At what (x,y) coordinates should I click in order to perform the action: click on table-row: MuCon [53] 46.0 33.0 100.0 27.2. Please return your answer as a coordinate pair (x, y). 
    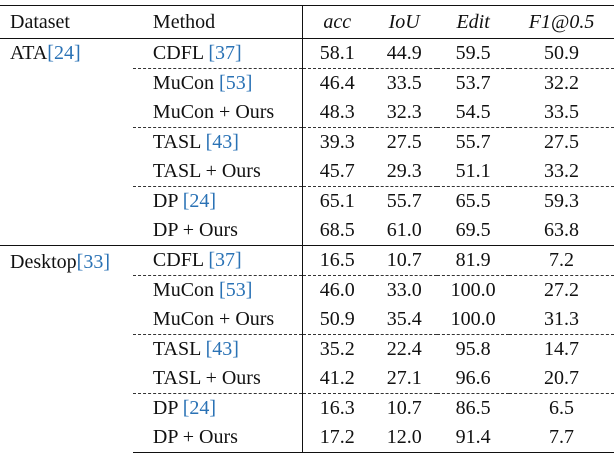
    Looking at the image, I should click on (307, 290).